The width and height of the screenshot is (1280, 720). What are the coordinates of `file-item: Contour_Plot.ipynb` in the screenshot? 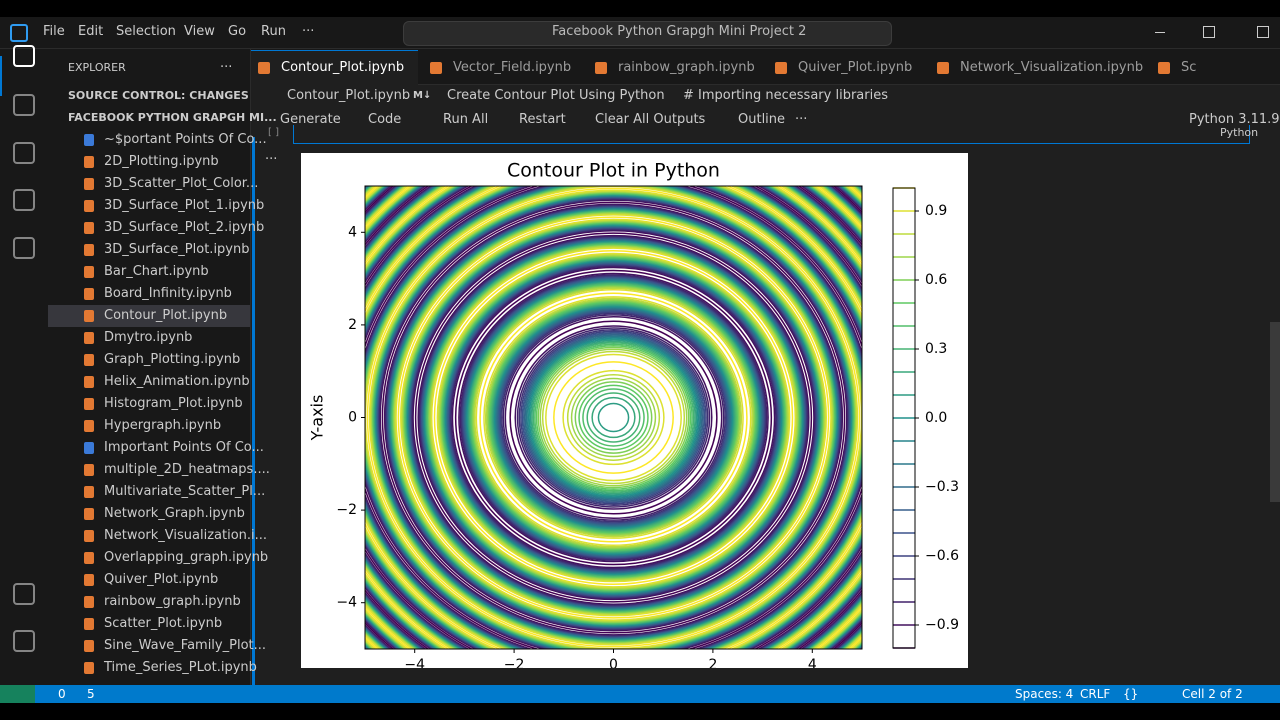 It's located at (166, 315).